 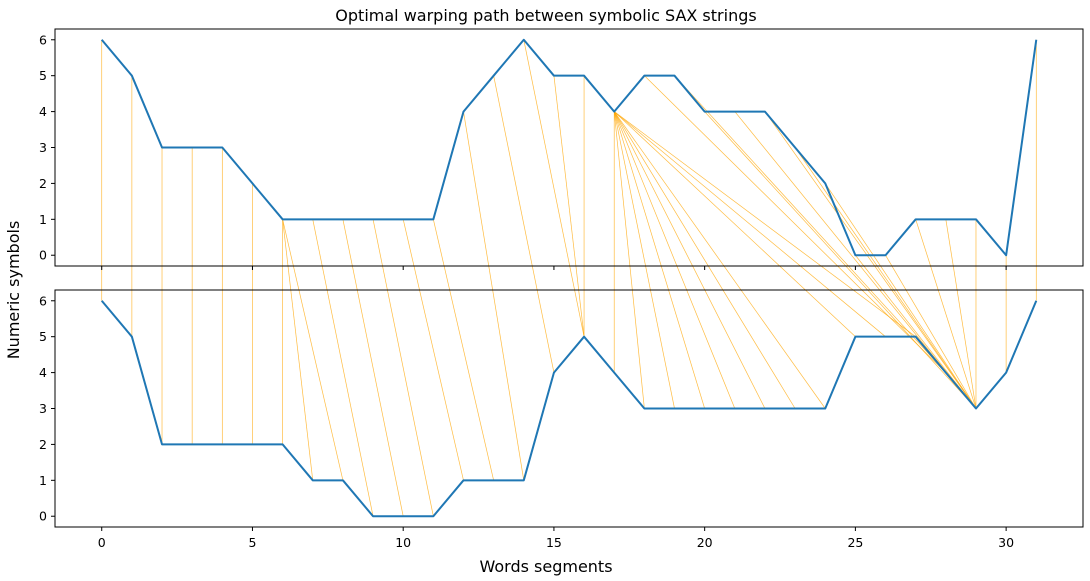 I want to click on x-tick-label: 10, so click(x=403, y=542).